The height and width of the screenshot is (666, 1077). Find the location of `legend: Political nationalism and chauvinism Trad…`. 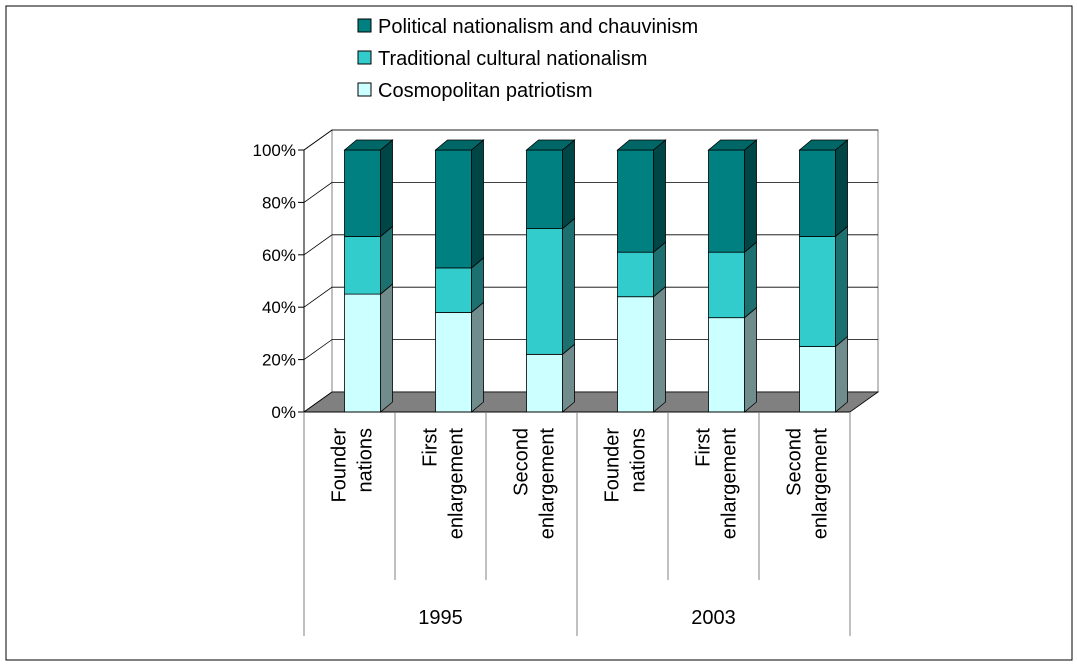

legend: Political nationalism and chauvinism Trad… is located at coordinates (527, 59).